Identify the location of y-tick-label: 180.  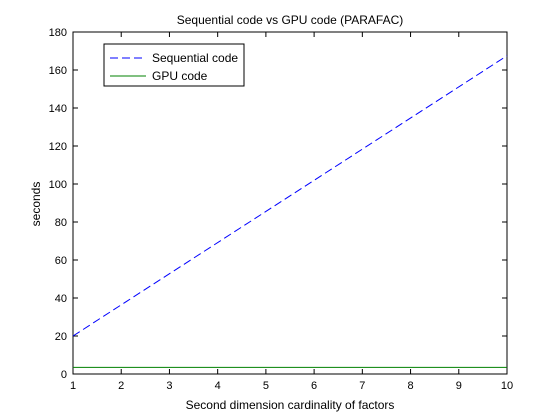
(58, 33).